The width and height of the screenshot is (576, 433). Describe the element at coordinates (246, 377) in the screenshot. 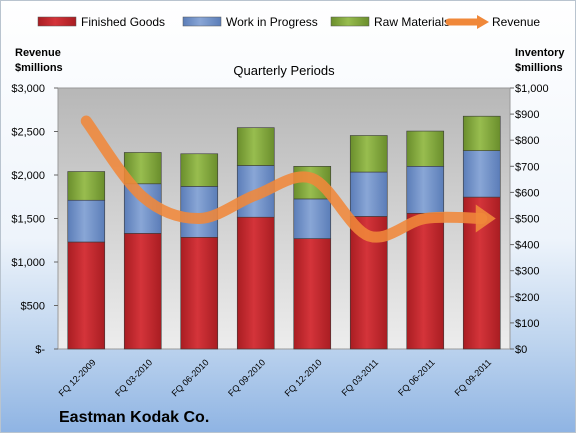

I see `x-tick-label: FQ 09-2010` at that location.